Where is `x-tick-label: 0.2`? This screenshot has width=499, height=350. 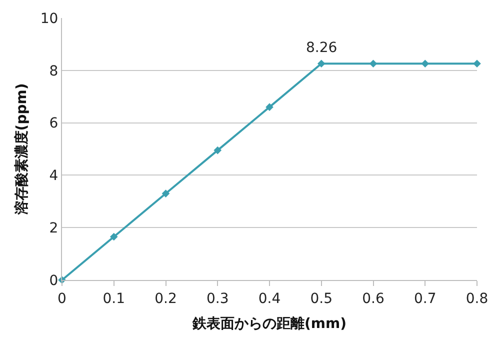
x-tick-label: 0.2 is located at coordinates (165, 298).